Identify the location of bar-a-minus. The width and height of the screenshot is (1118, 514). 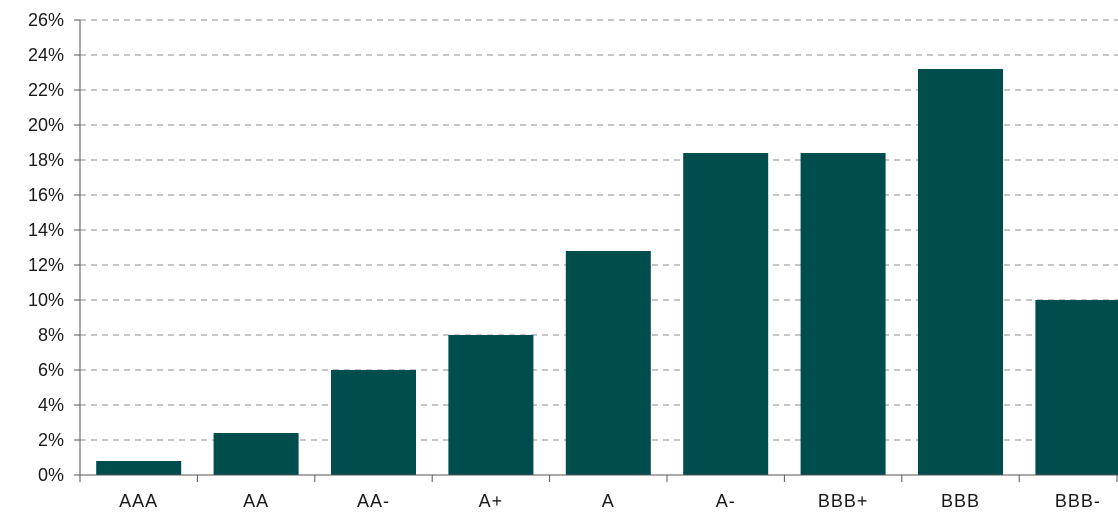
(726, 314).